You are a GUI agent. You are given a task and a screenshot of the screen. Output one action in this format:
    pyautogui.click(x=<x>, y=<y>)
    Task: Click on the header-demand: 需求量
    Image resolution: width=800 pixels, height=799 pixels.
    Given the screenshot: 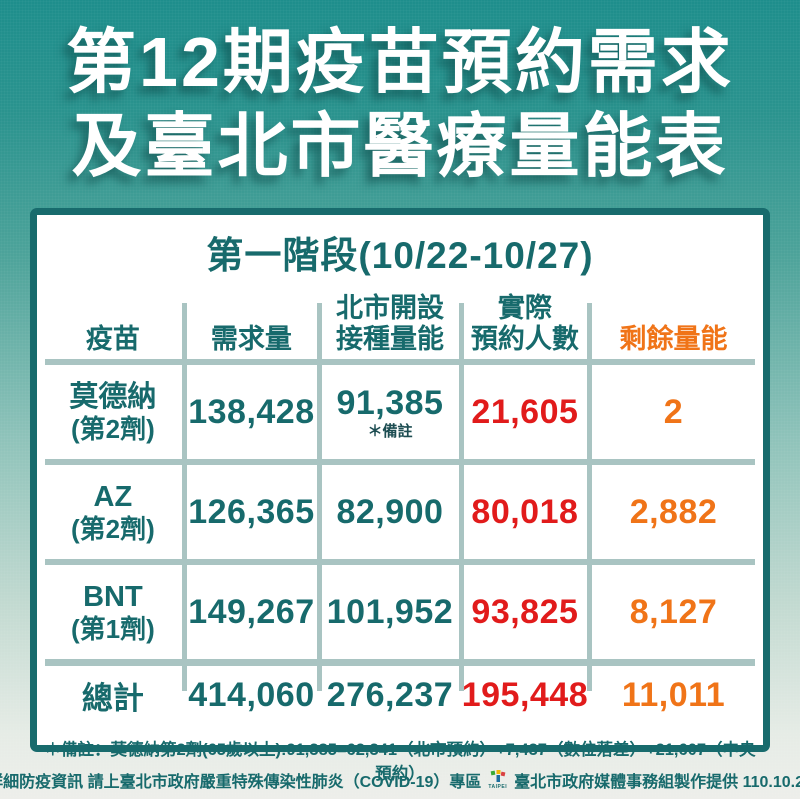 What is the action you would take?
    pyautogui.click(x=250, y=320)
    